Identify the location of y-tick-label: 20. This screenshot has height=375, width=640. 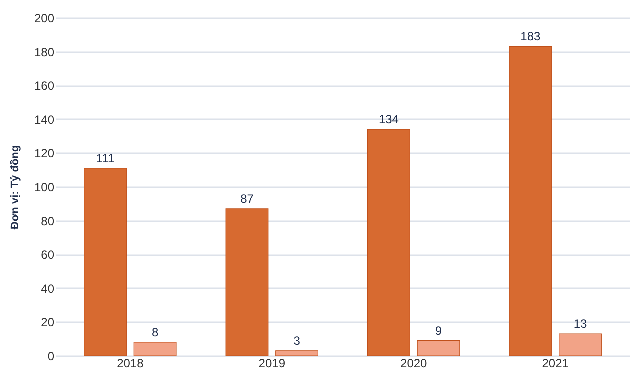
(48, 323).